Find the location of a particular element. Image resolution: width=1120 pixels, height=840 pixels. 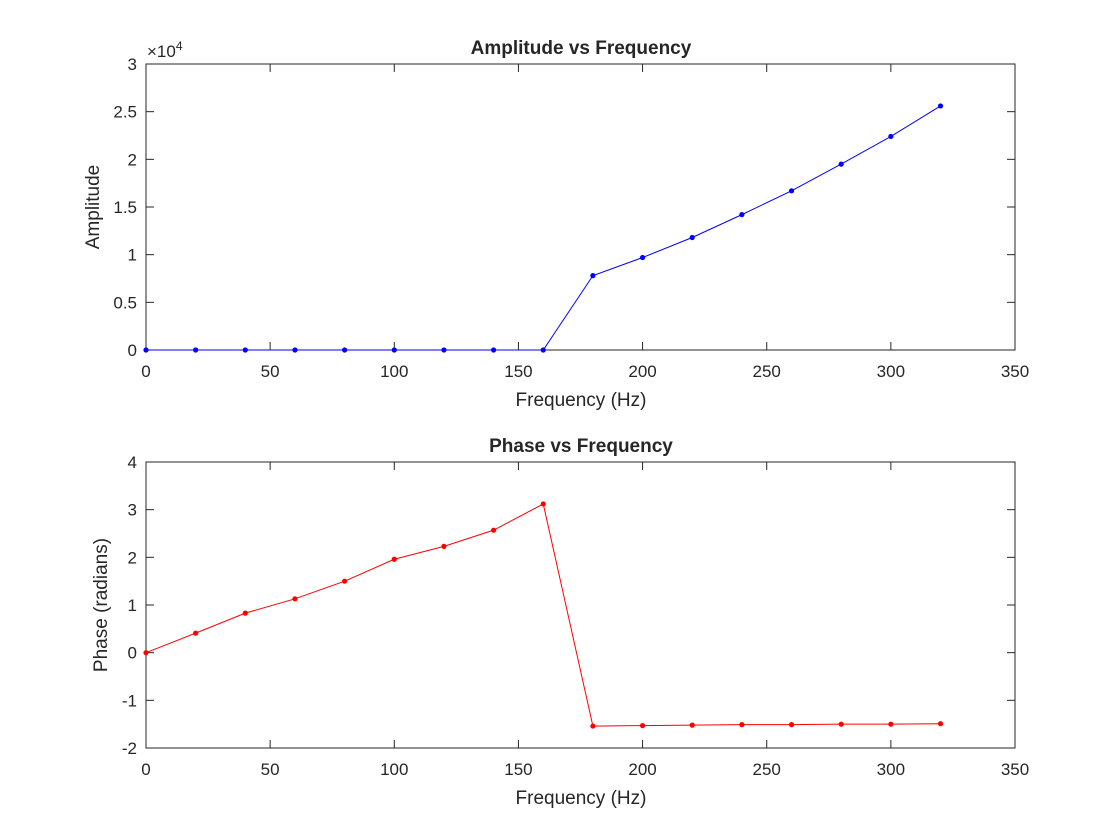

amplitude-y-tick-label: 0 is located at coordinates (132, 350).